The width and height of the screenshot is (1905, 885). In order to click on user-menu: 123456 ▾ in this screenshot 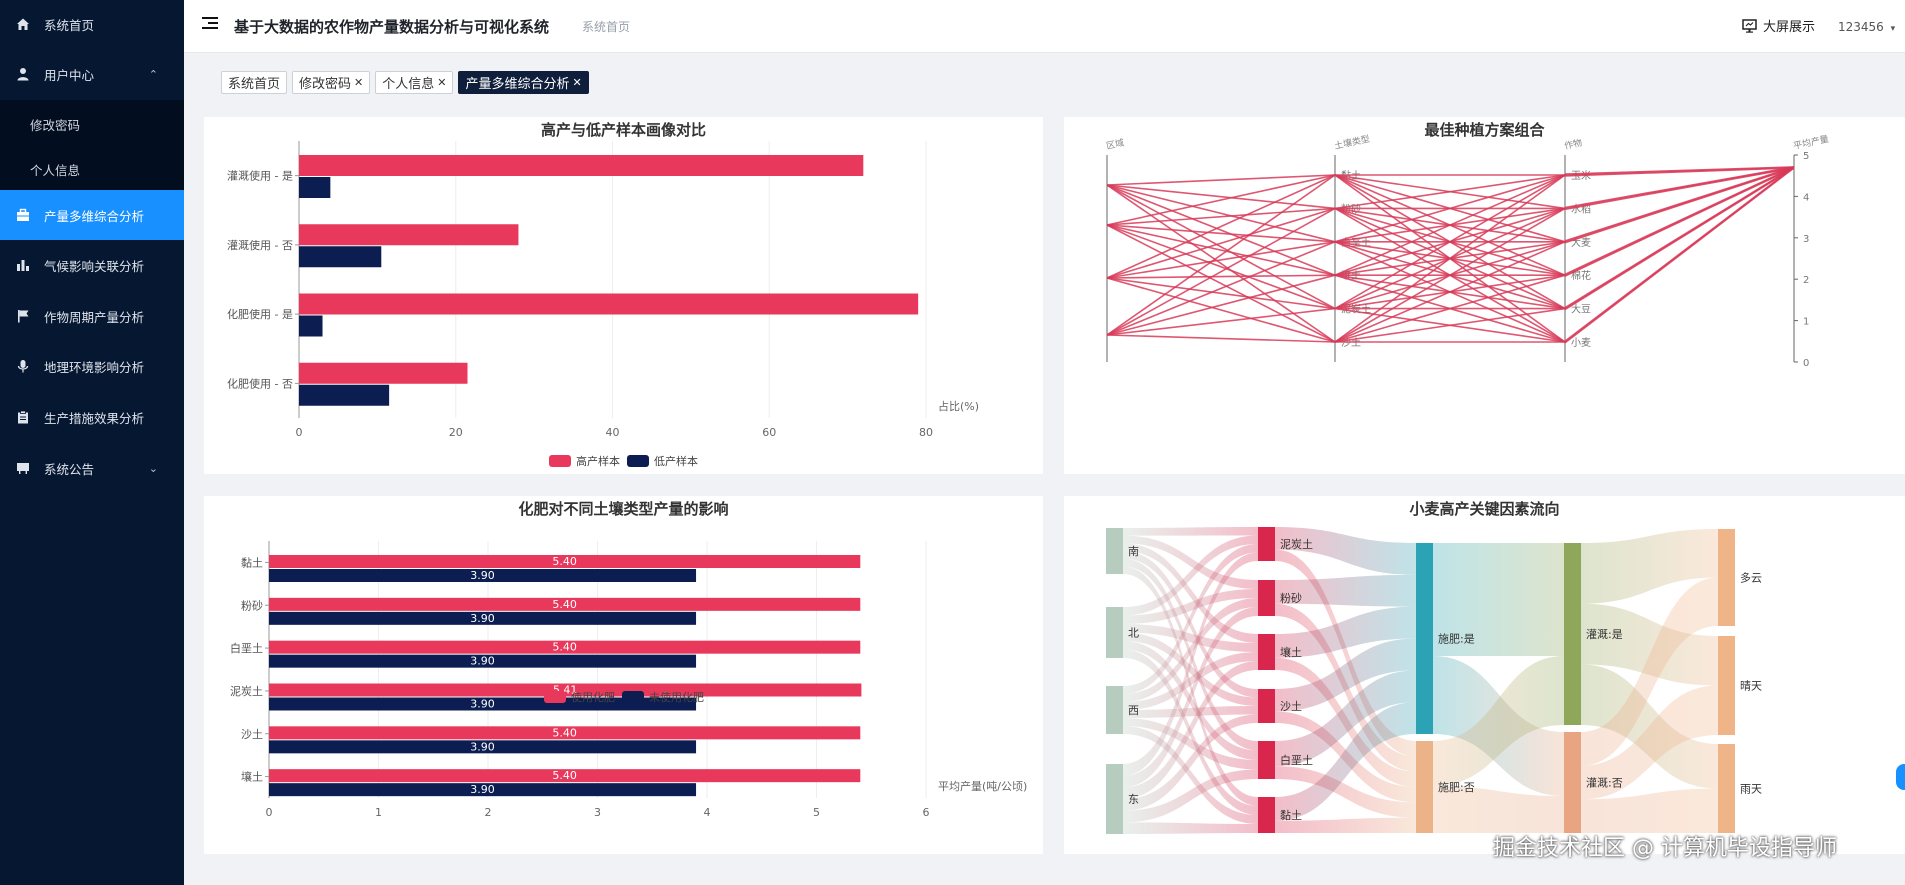, I will do `click(1866, 27)`.